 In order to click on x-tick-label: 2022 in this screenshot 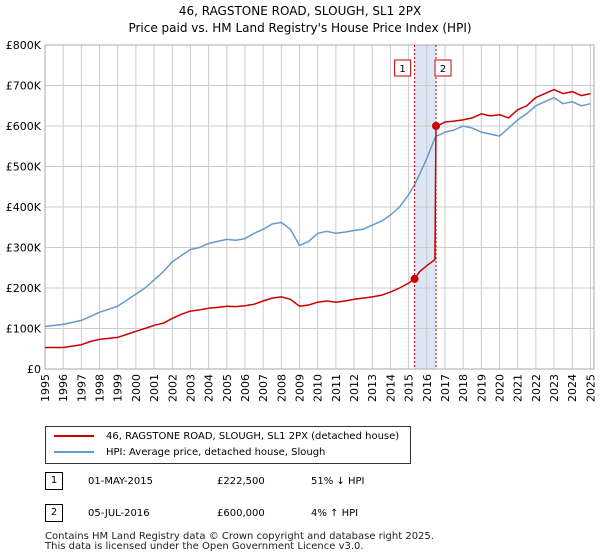, I will do `click(536, 388)`.